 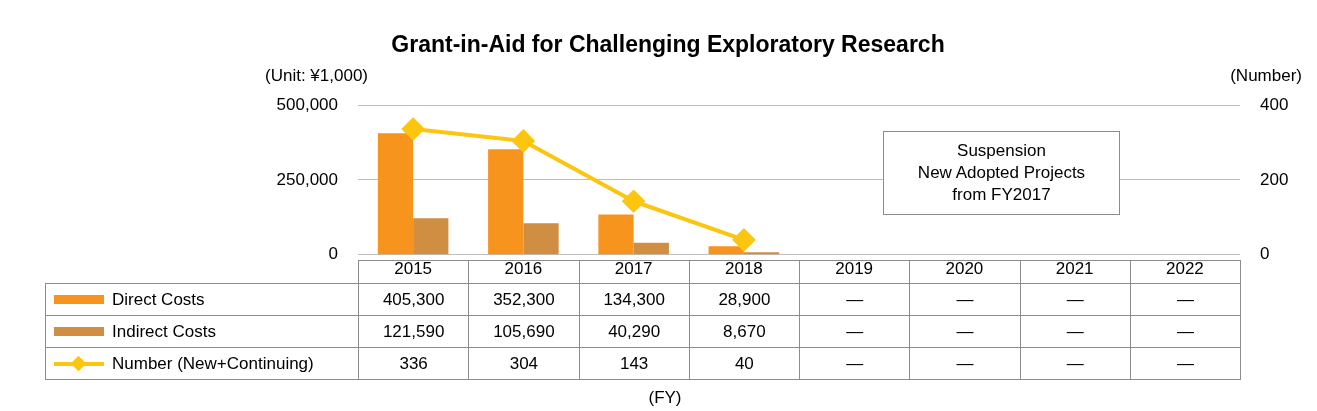 I want to click on data-label: 40,290, so click(x=634, y=331).